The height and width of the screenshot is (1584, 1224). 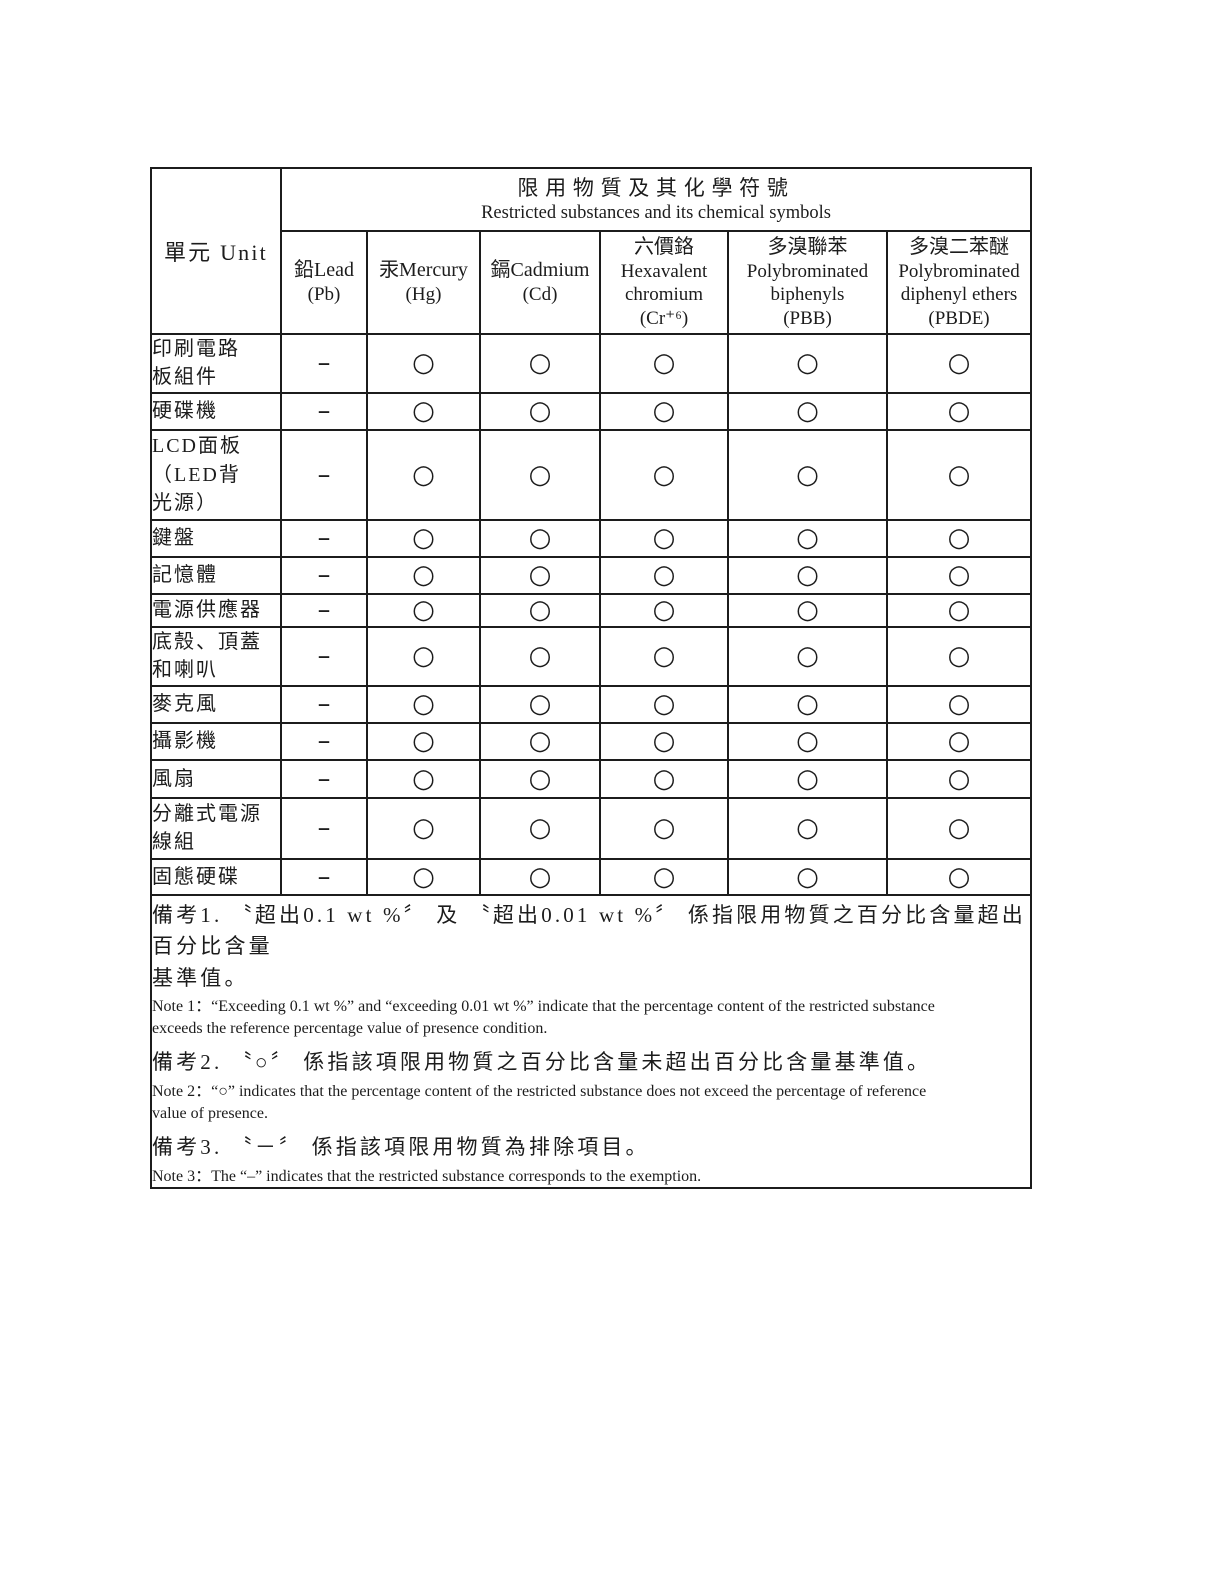 I want to click on table-row: 固態硬碟 – ○ ○ ○ ○ ○, so click(x=591, y=876).